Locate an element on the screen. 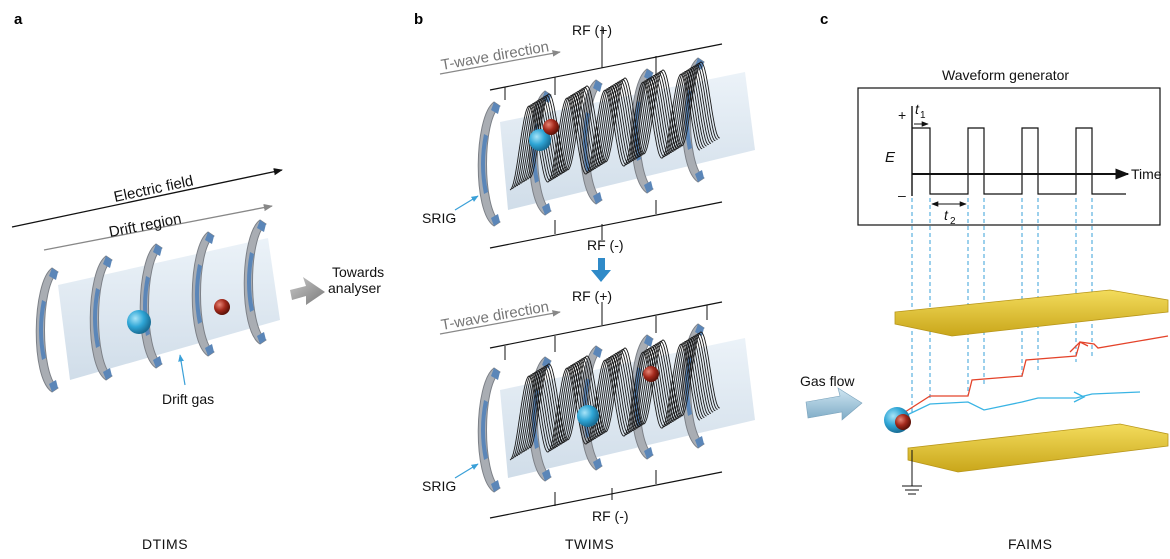 The image size is (1170, 559). red-ion-bottom is located at coordinates (651, 374).